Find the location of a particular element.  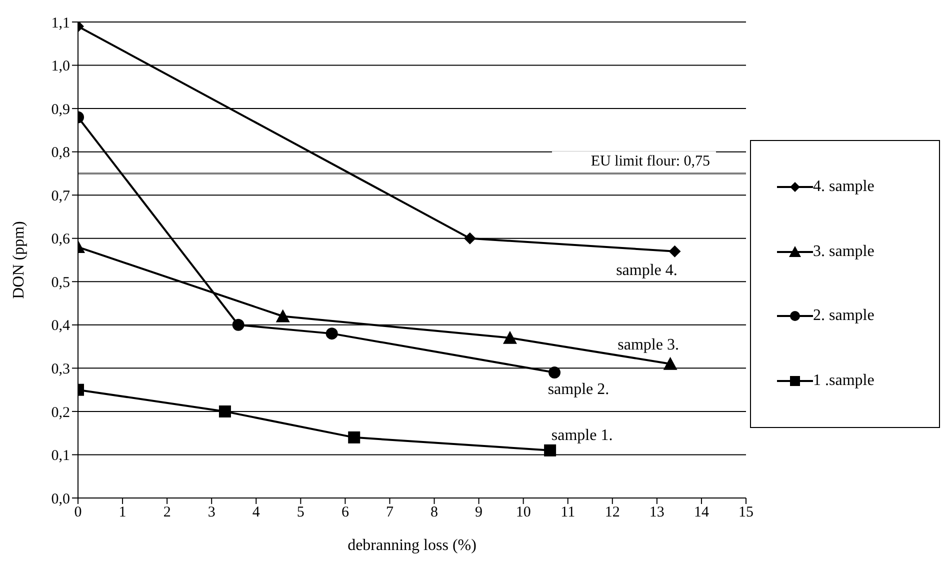

x-tick-label: 9 is located at coordinates (479, 512).